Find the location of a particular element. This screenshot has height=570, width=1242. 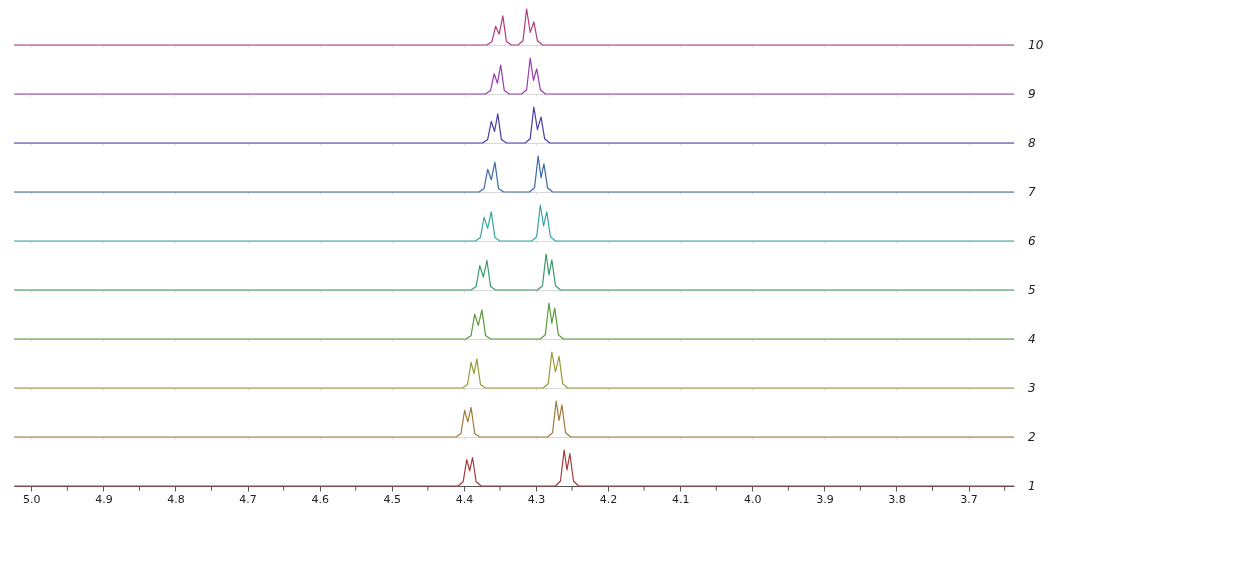

x-tick-label: 3.7 is located at coordinates (969, 499).